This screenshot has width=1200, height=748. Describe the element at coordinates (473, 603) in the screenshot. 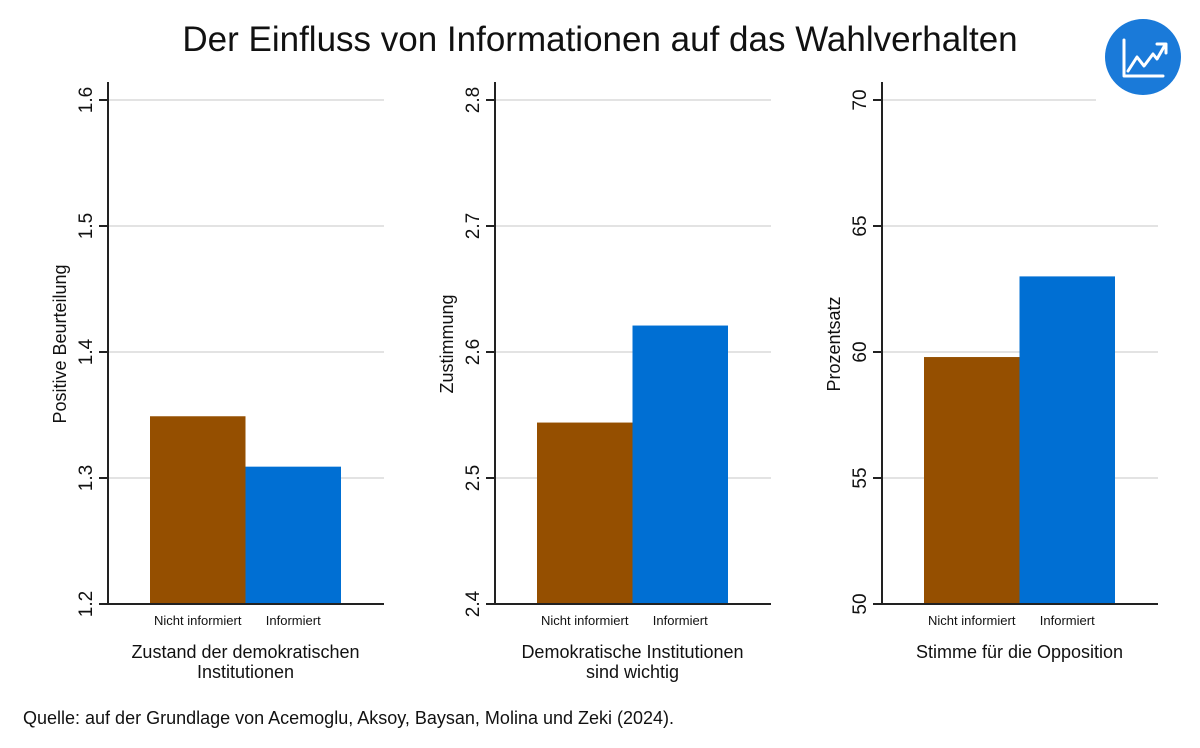

I see `y-tick-label: 2.4` at that location.